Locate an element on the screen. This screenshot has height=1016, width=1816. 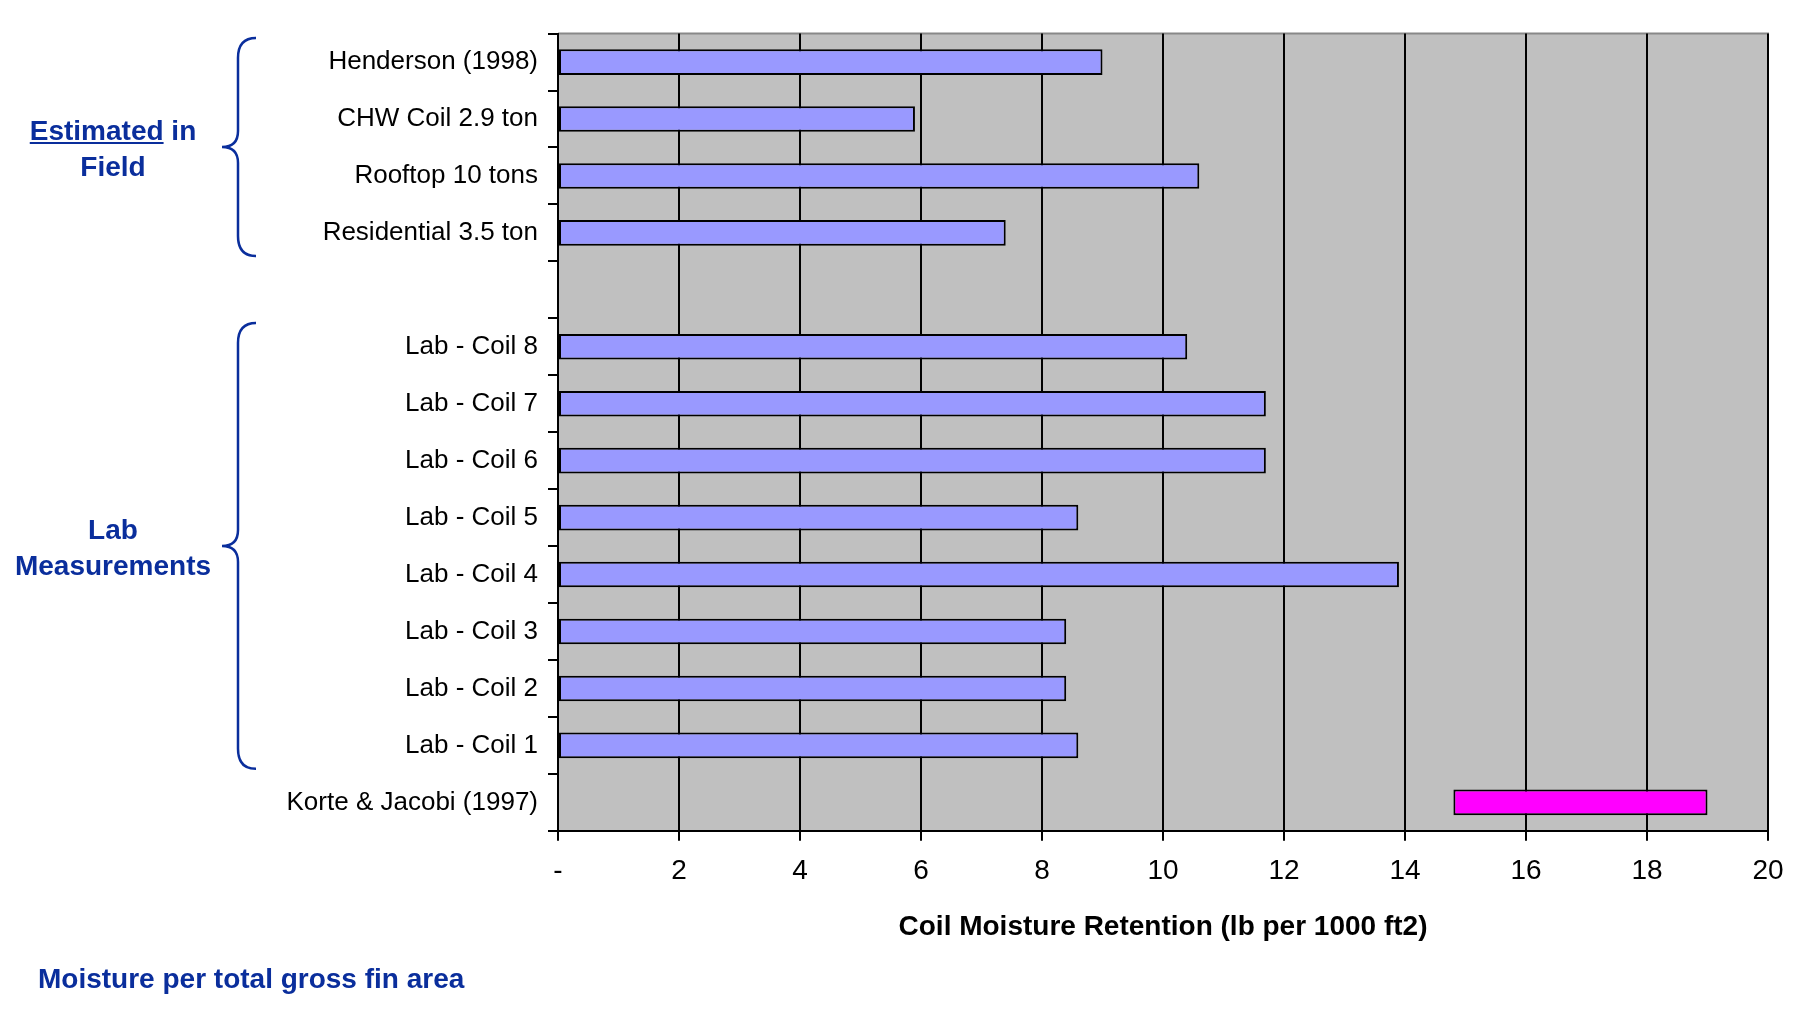
y-tick-label: Lab - Coil 4 is located at coordinates (471, 572).